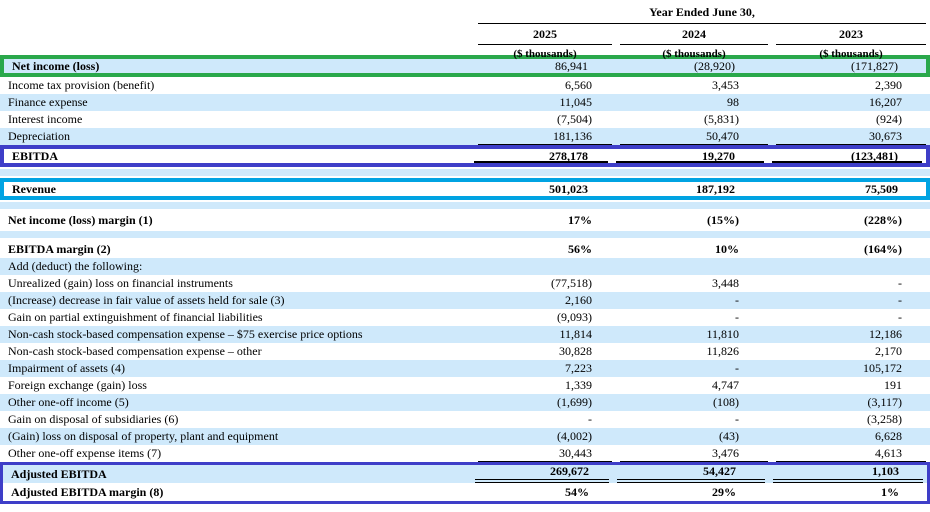 The height and width of the screenshot is (512, 930). Describe the element at coordinates (890, 492) in the screenshot. I see `value-2023: 1%` at that location.